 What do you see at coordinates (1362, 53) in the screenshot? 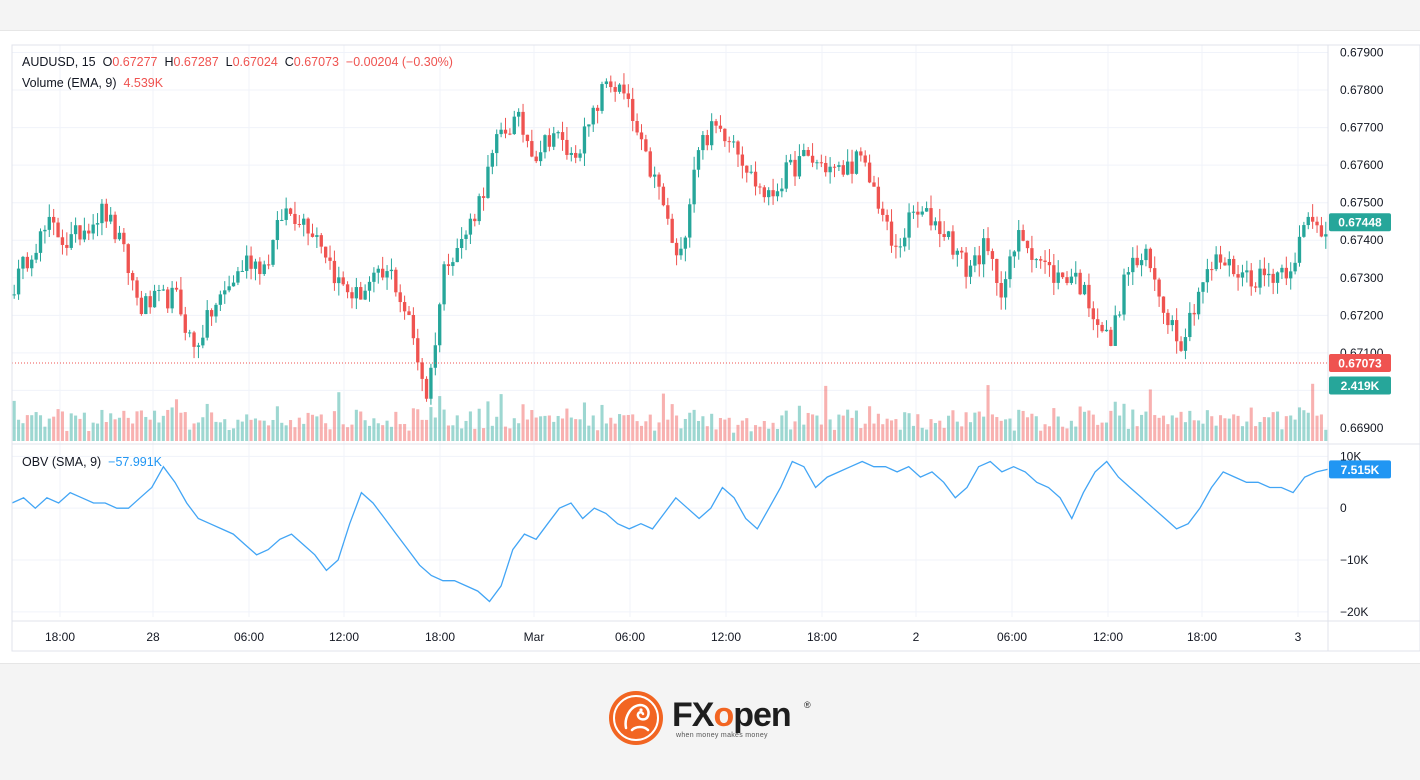
I see `price-tick-label: 0.67900` at bounding box center [1362, 53].